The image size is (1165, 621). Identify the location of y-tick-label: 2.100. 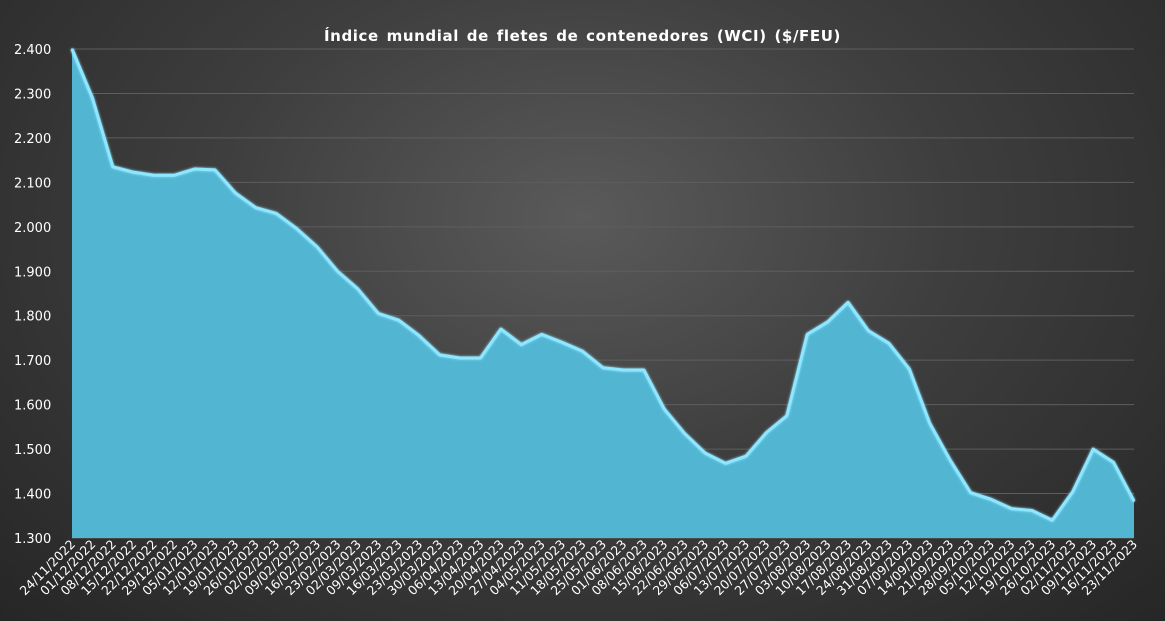
(32, 183).